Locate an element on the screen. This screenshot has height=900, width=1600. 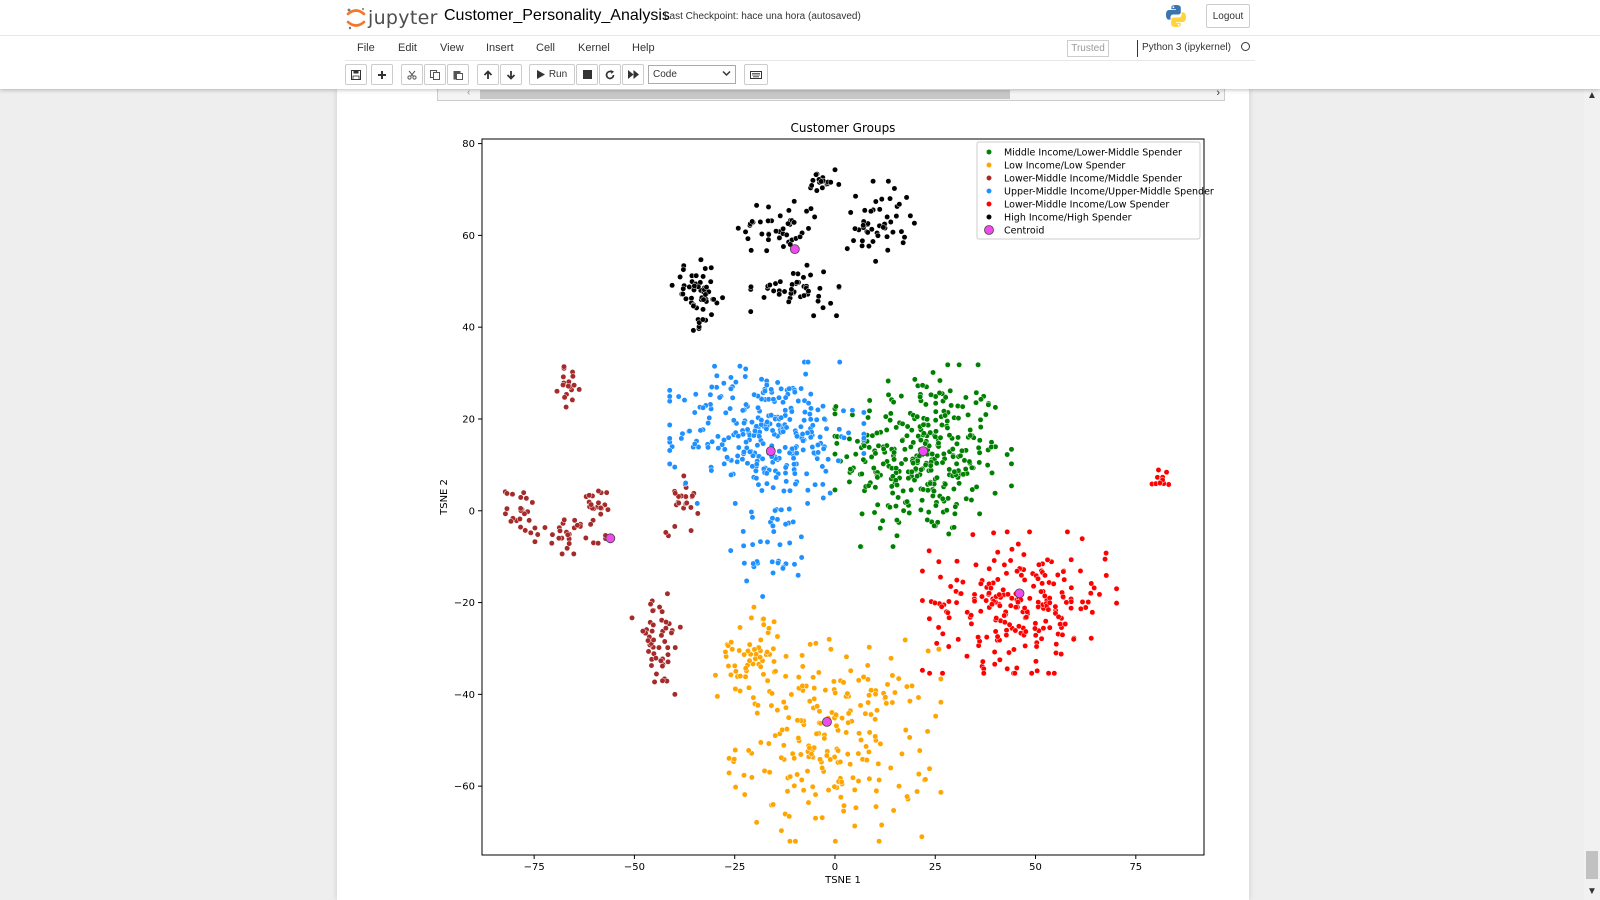
menu-help: Help is located at coordinates (643, 48).